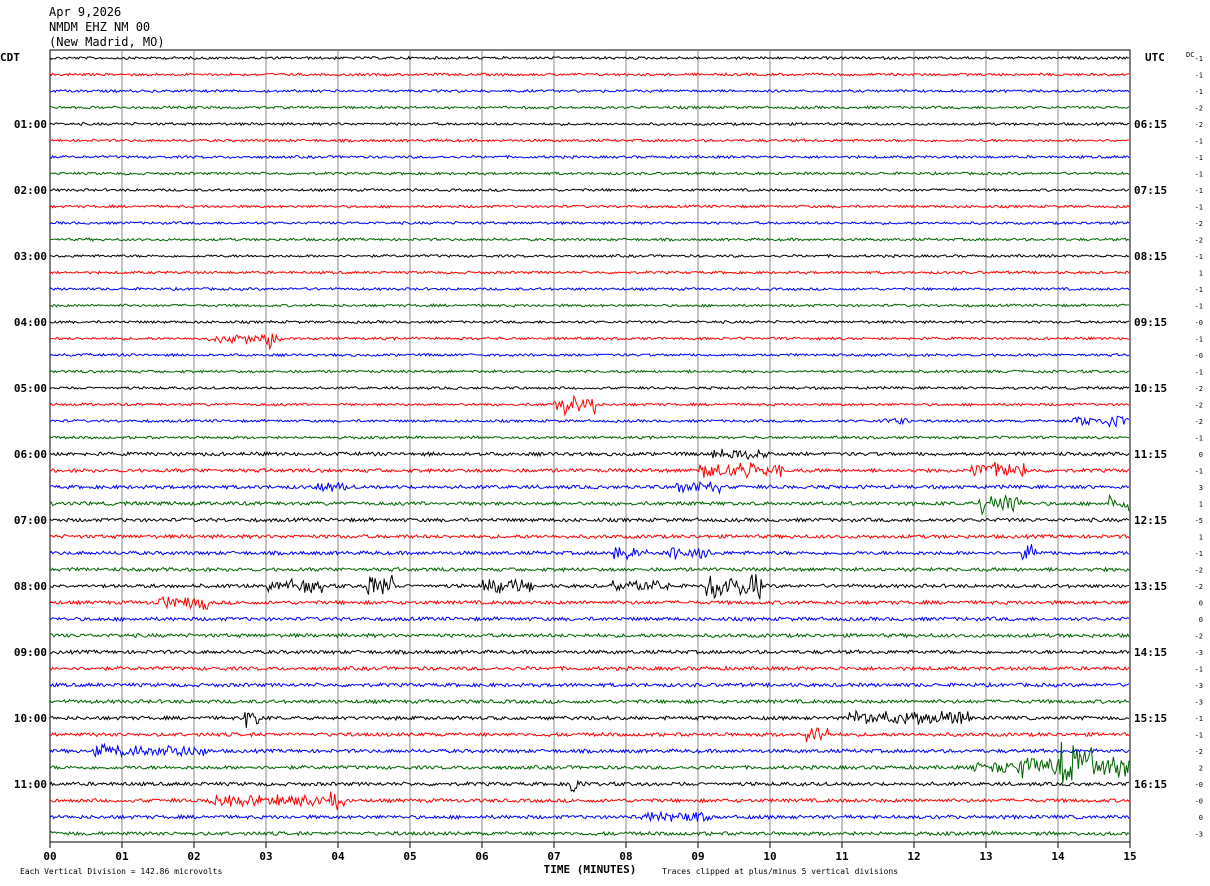 The width and height of the screenshot is (1210, 886). I want to click on x-axis-label: TIME (MINUTES), so click(590, 869).